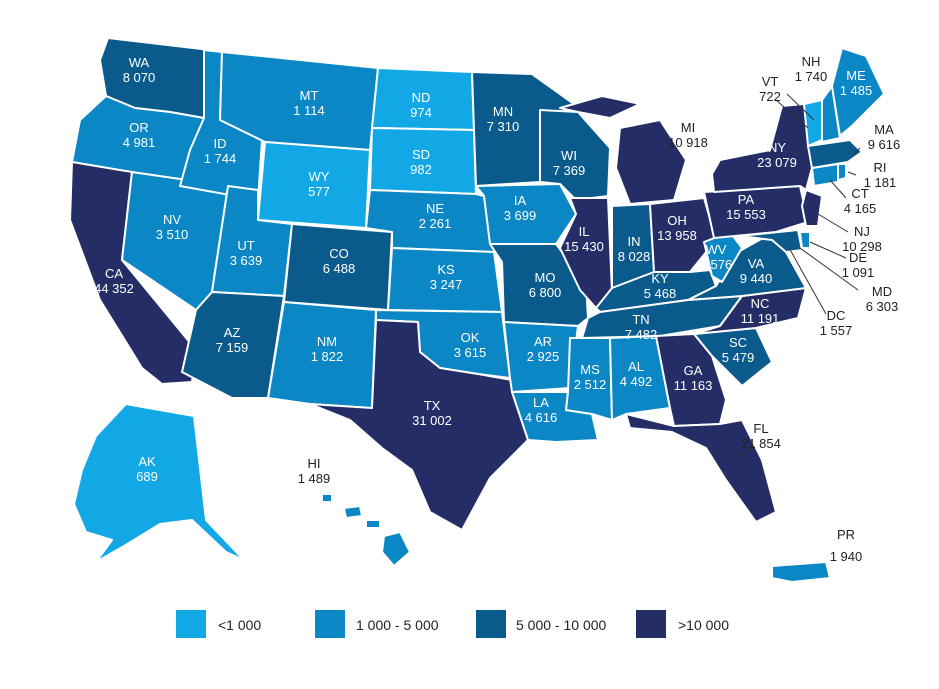 This screenshot has width=939, height=689. What do you see at coordinates (835, 154) in the screenshot?
I see `state-MA` at bounding box center [835, 154].